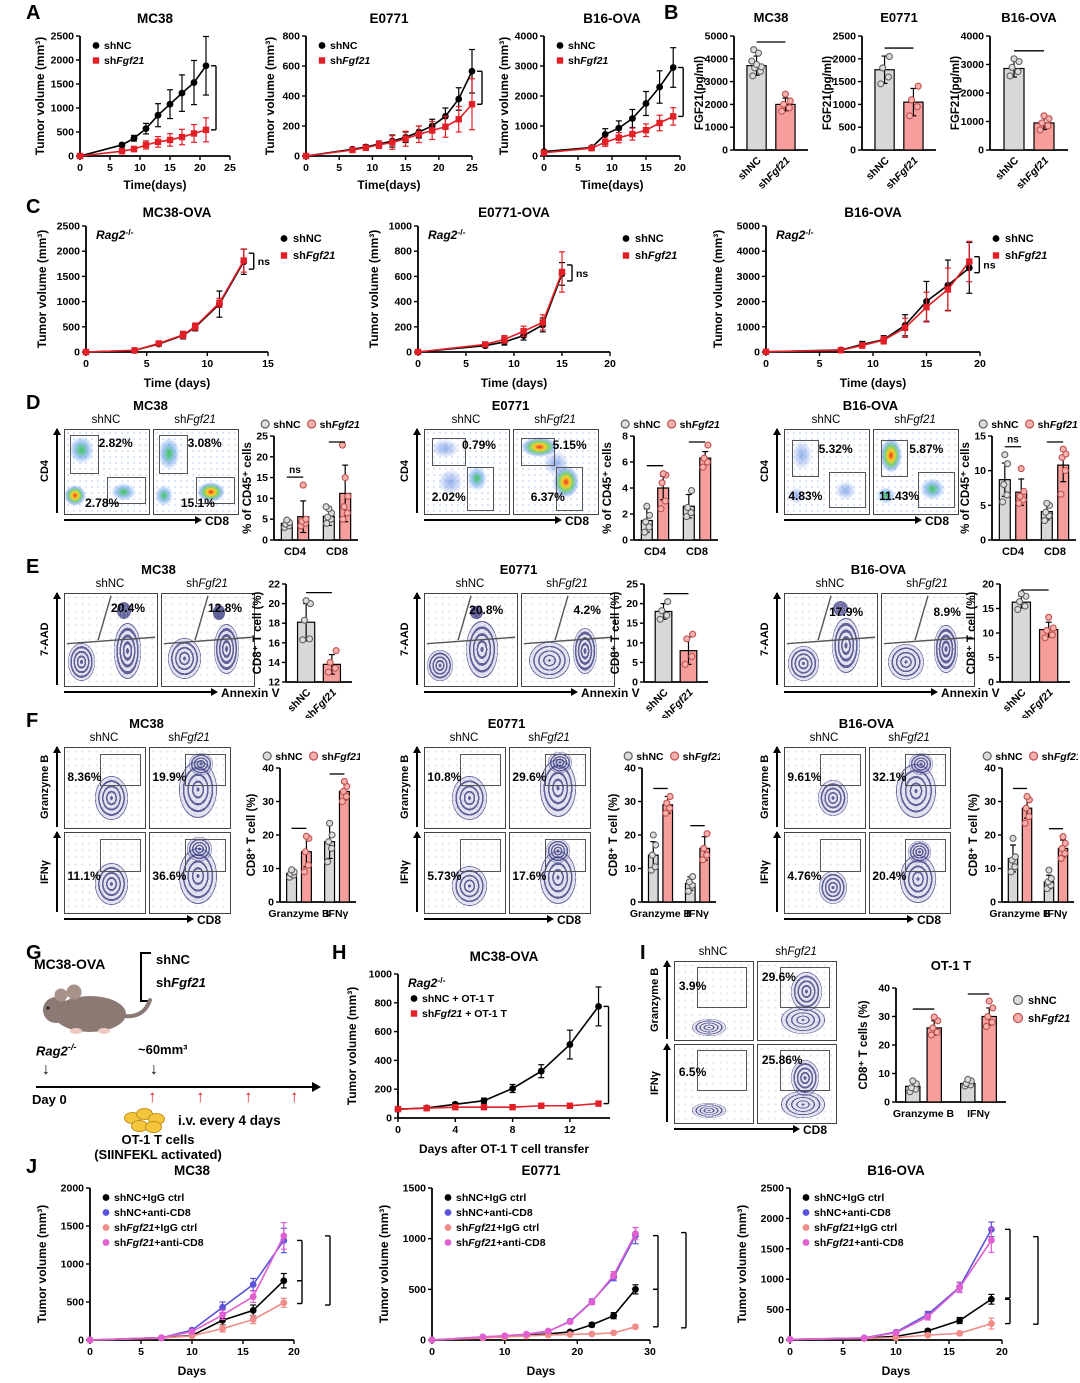 The height and width of the screenshot is (1383, 1080). I want to click on series-line, so click(608, 110).